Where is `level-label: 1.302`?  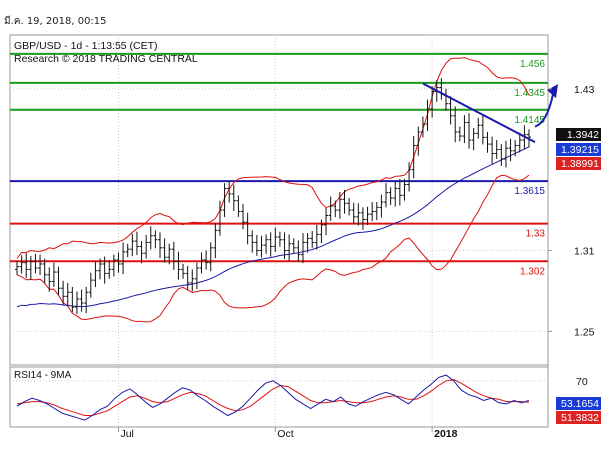 level-label: 1.302 is located at coordinates (532, 271).